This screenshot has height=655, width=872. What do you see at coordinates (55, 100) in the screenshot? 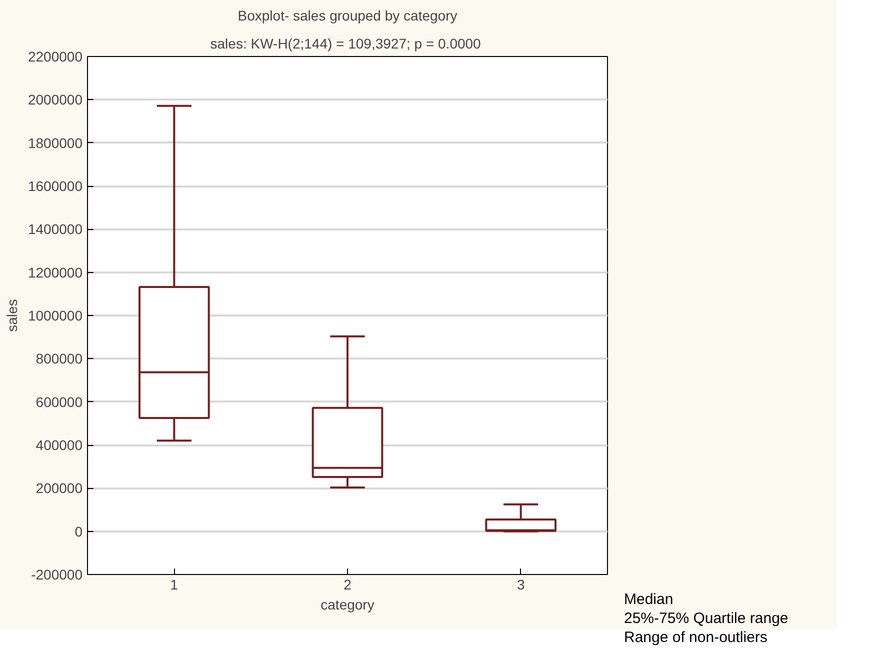
I see `y-tick-label: 2000000` at bounding box center [55, 100].